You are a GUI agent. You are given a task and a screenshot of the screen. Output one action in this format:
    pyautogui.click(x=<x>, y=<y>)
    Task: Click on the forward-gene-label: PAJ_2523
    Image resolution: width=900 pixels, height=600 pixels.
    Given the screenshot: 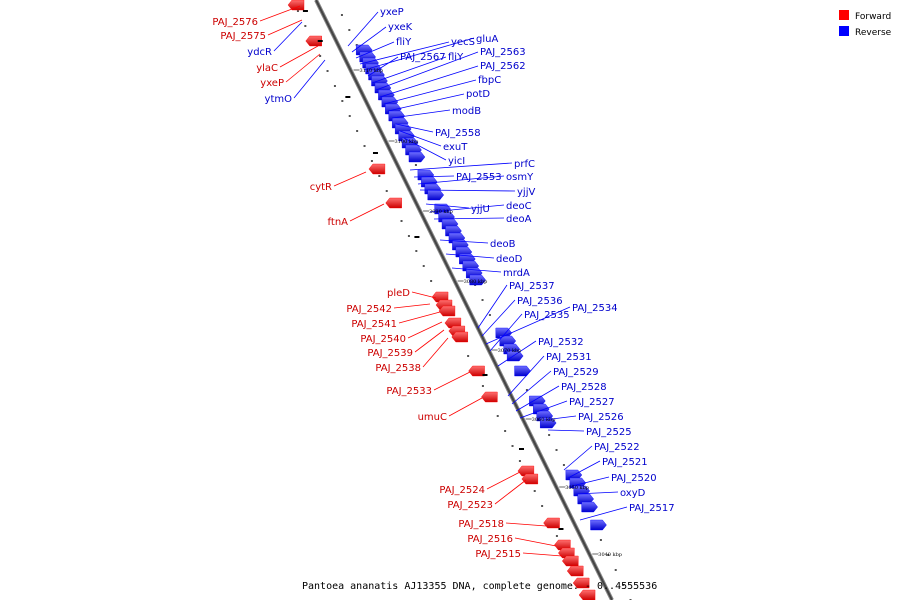 What is the action you would take?
    pyautogui.click(x=470, y=505)
    